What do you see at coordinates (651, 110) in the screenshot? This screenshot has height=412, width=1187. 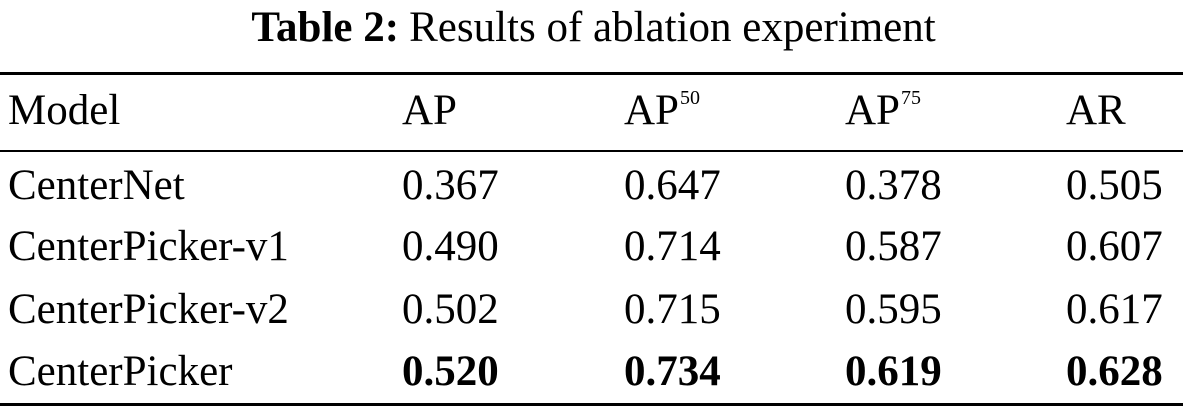 I see `header-ap50-base: AP` at bounding box center [651, 110].